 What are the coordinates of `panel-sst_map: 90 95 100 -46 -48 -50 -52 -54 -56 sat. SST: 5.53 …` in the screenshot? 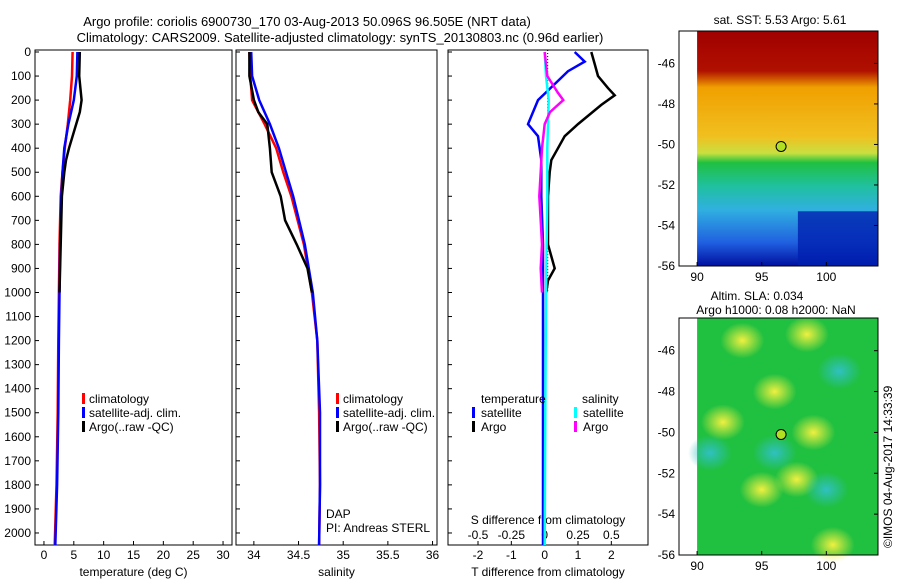 It's located at (768, 148).